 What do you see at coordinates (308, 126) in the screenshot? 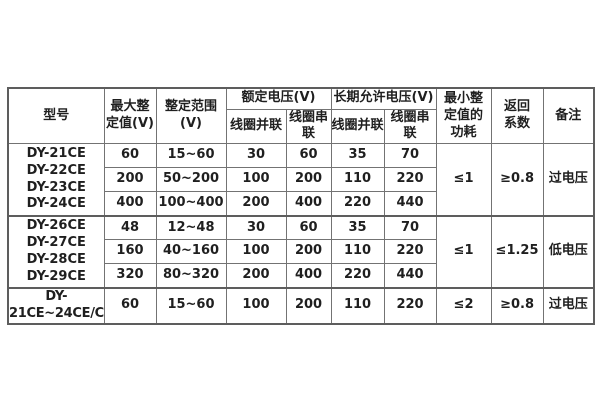
I see `header-rated-coil-series: 线圈串联` at bounding box center [308, 126].